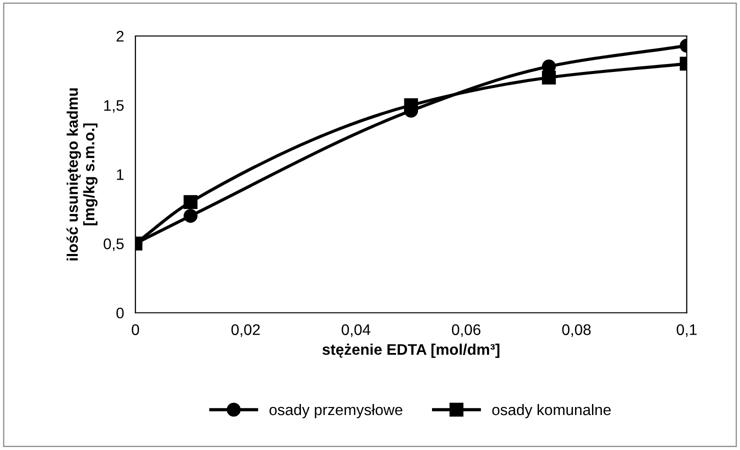 The width and height of the screenshot is (740, 450). Describe the element at coordinates (466, 330) in the screenshot. I see `x-tick-label: 0,06` at that location.